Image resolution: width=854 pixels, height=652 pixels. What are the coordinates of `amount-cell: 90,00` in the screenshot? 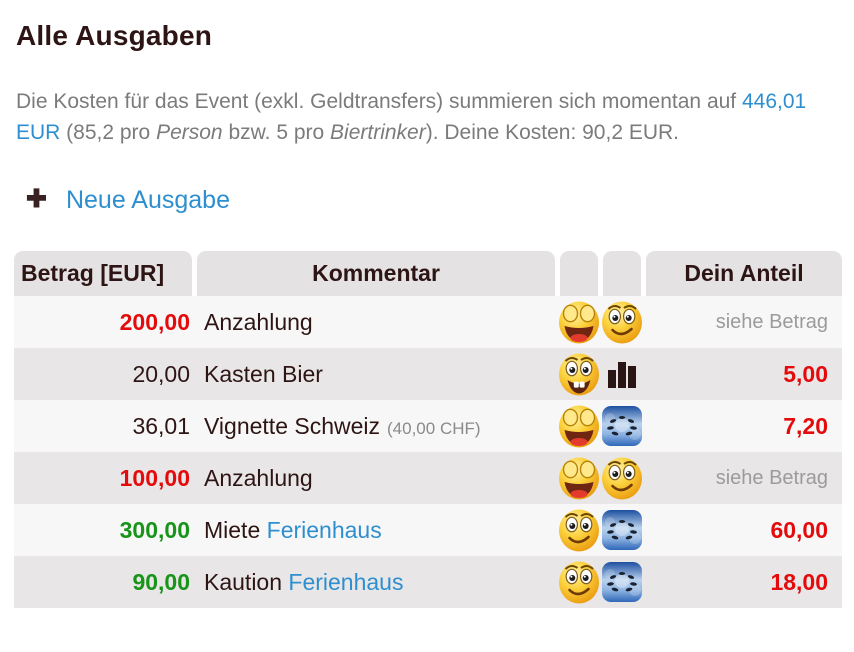 It's located at (161, 581).